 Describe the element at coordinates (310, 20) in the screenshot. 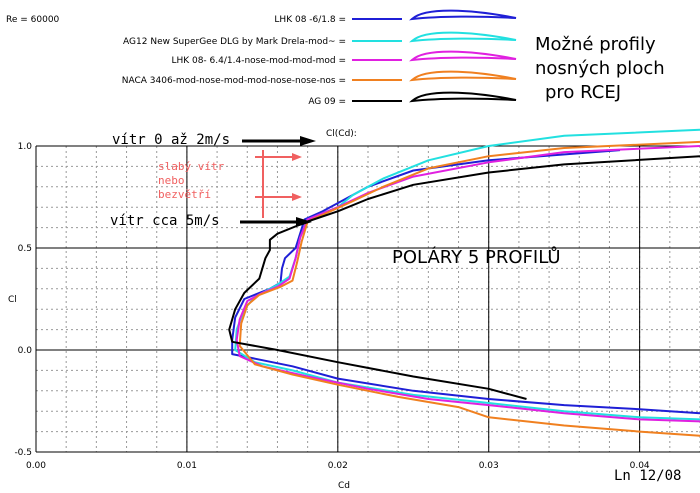

I see `legend-label: LHK 08 -6/1.8 =` at that location.